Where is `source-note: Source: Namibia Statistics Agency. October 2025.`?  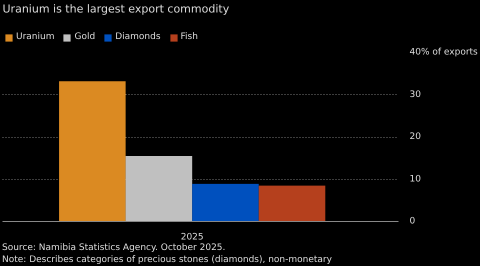 source-note: Source: Namibia Statistics Agency. October 2025. is located at coordinates (114, 248).